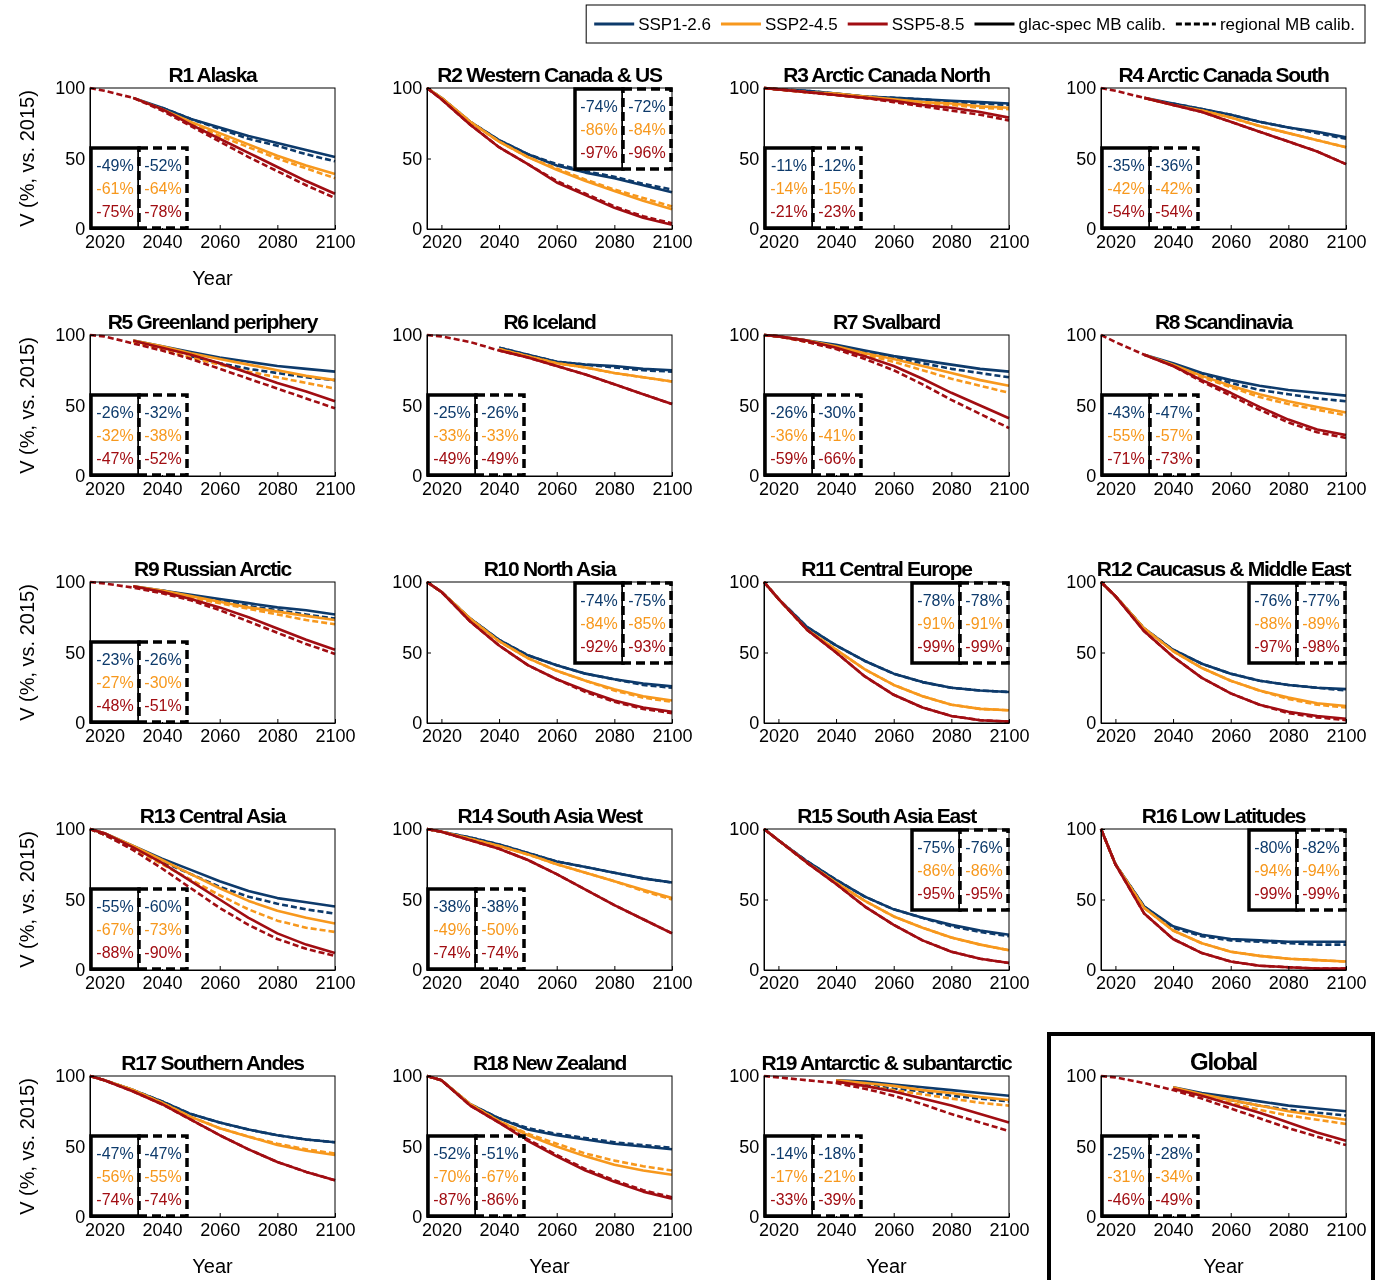  Describe the element at coordinates (500, 1177) in the screenshot. I see `annotation: -67%` at that location.